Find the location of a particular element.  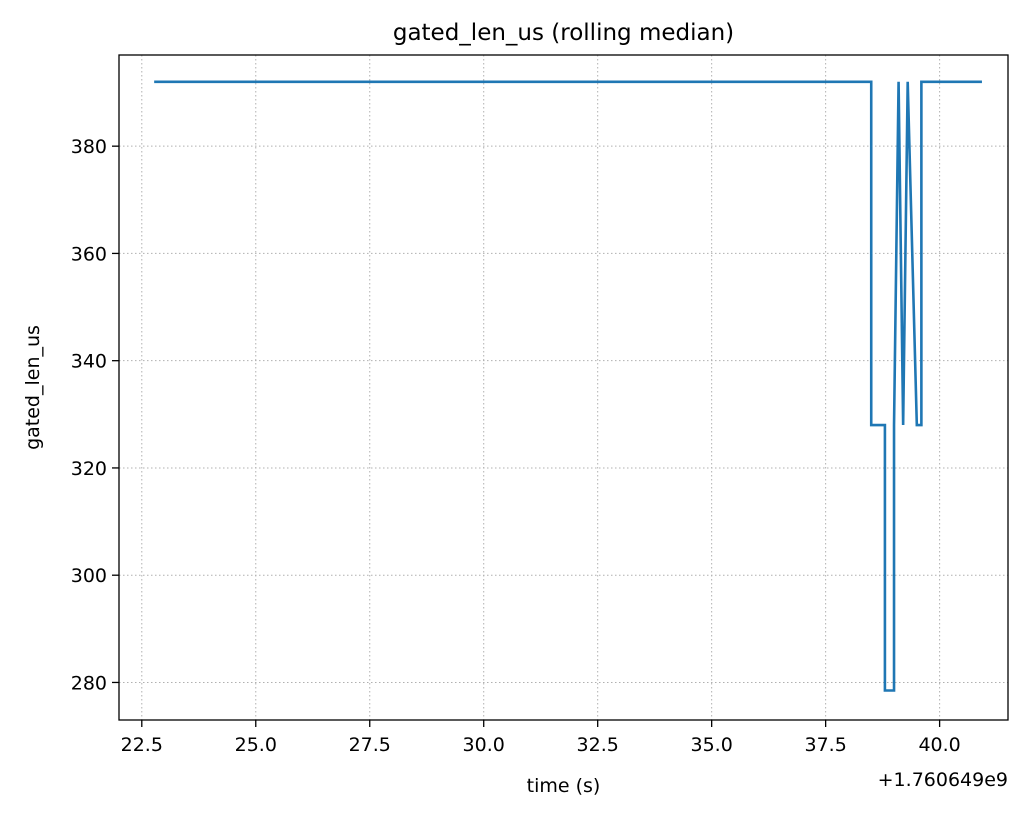

x-tick-label-7: 40.0 is located at coordinates (939, 745).